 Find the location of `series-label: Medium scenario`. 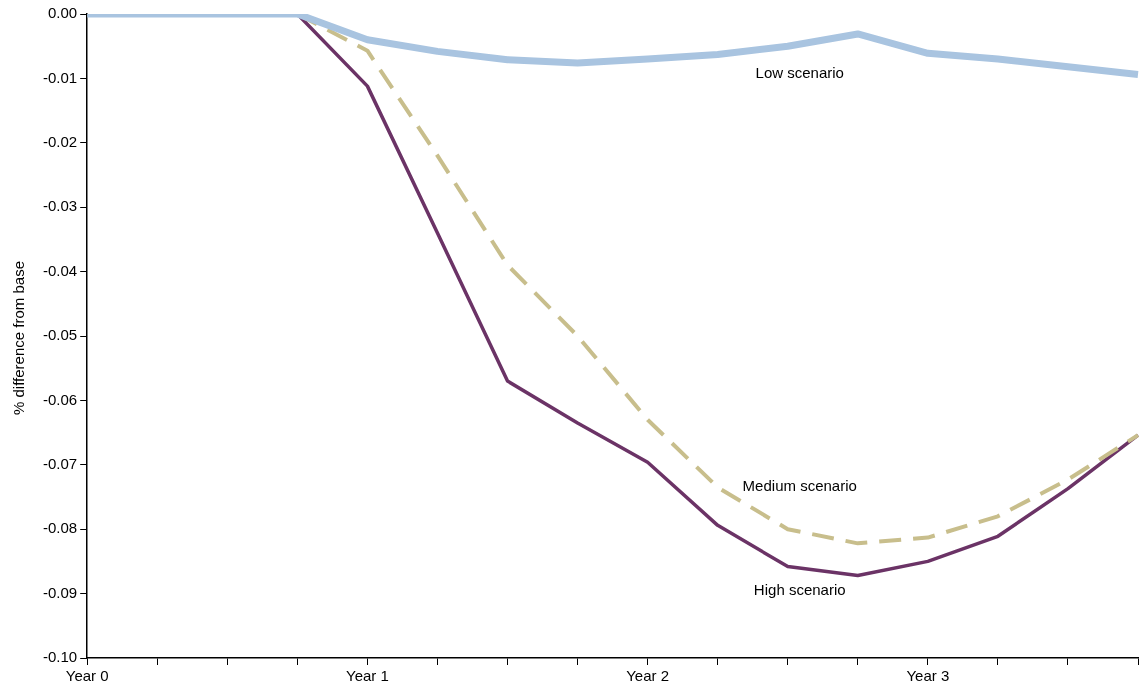

series-label: Medium scenario is located at coordinates (799, 486).